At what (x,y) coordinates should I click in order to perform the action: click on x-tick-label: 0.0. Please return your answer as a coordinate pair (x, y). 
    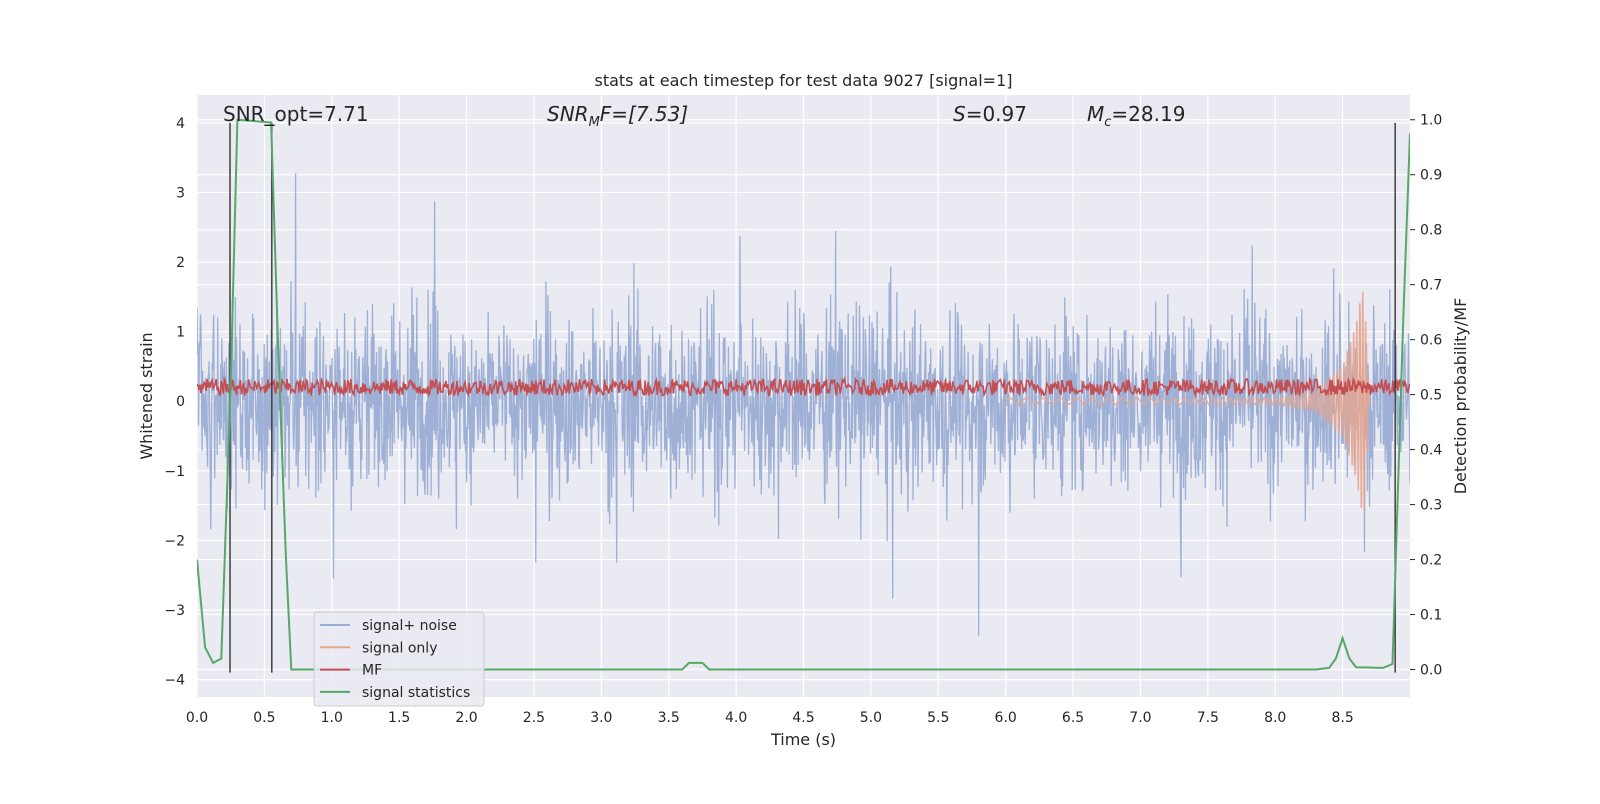
    Looking at the image, I should click on (197, 718).